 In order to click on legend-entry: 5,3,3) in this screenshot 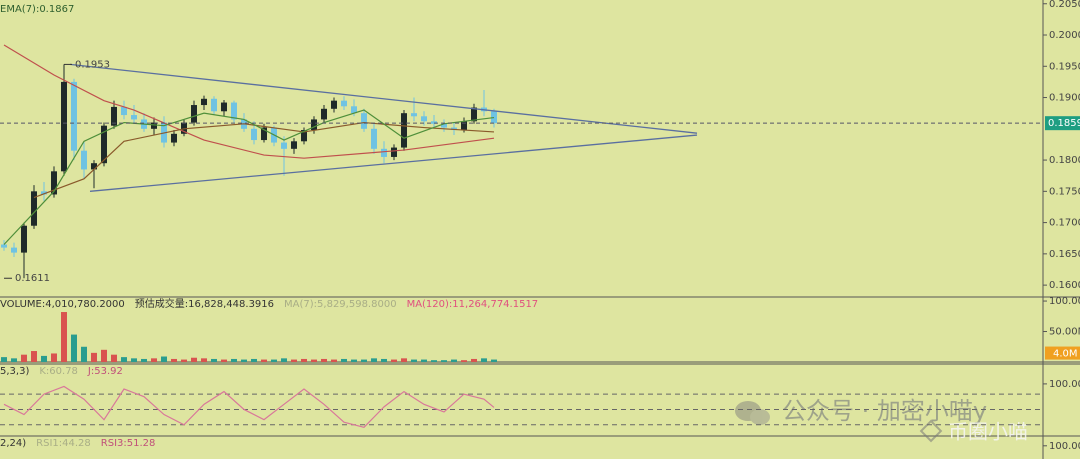, I will do `click(14, 371)`.